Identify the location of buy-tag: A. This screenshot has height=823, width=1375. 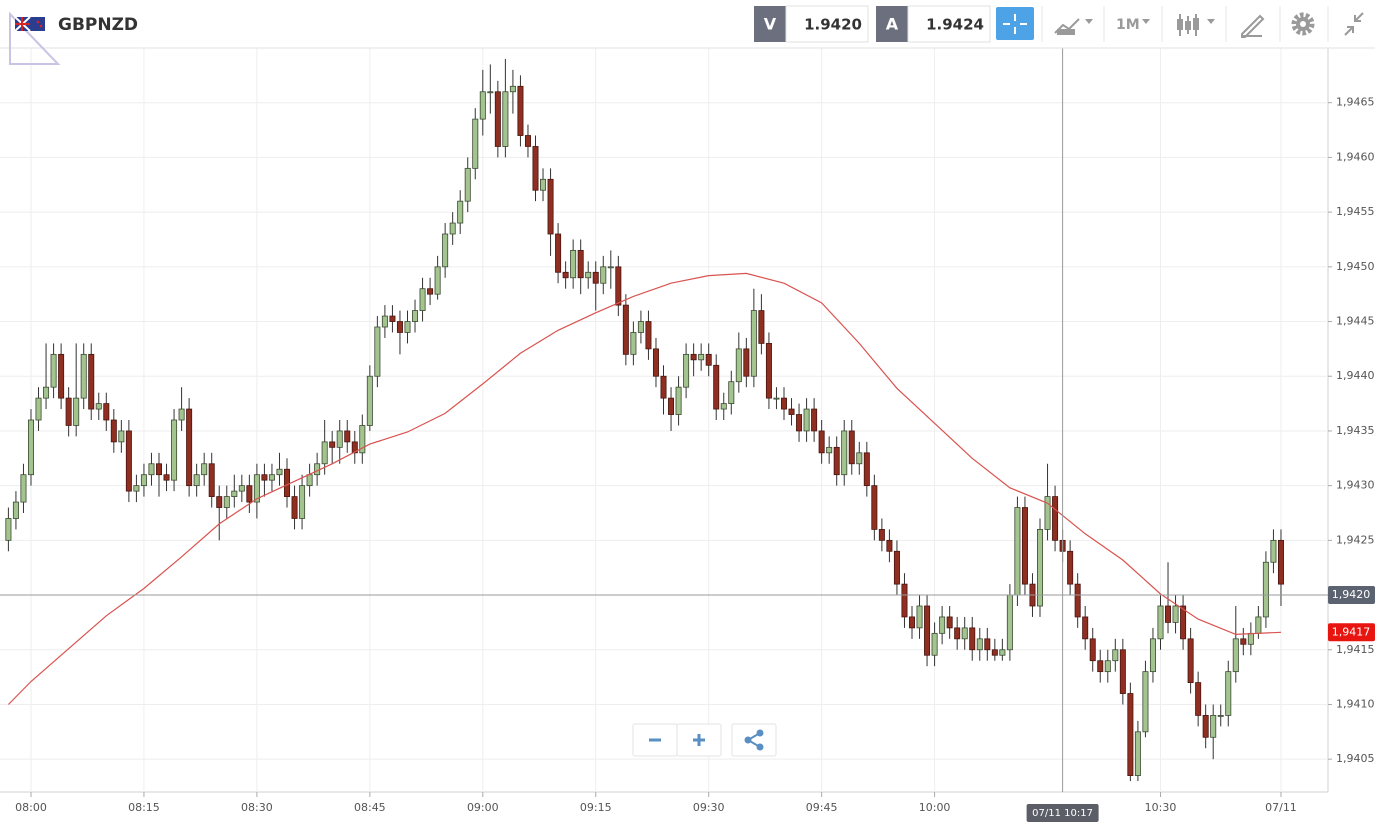
(892, 24).